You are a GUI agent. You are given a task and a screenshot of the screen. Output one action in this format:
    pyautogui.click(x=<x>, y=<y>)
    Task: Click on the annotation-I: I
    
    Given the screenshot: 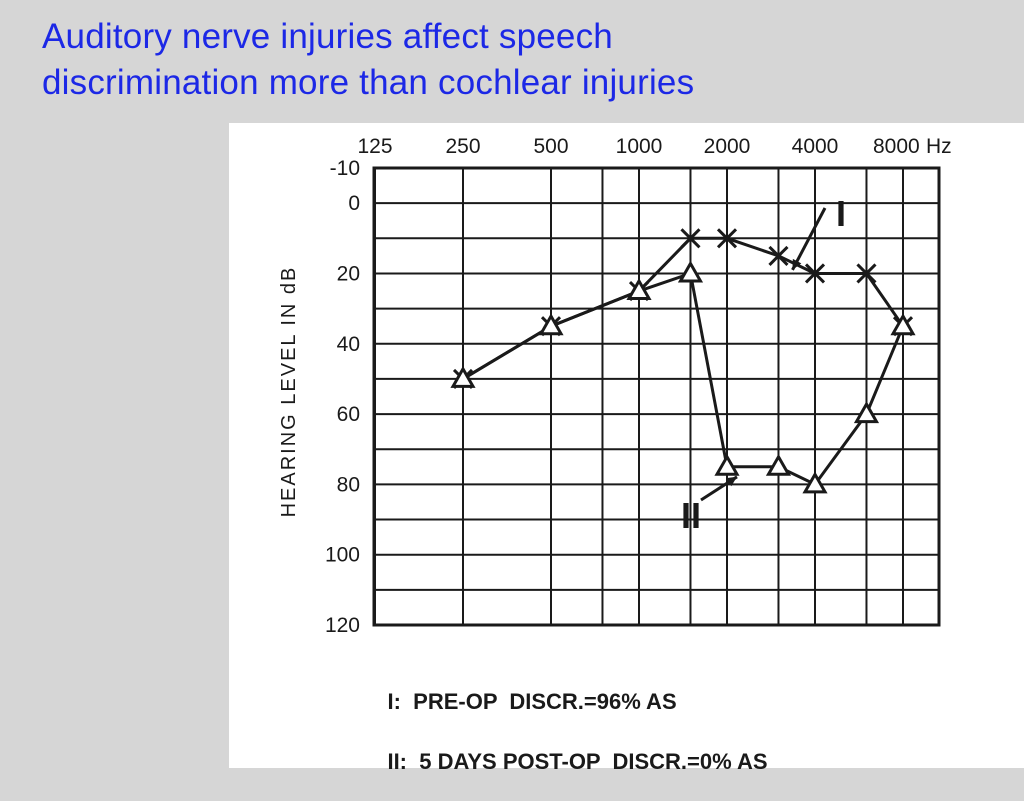 What is the action you would take?
    pyautogui.click(x=818, y=232)
    